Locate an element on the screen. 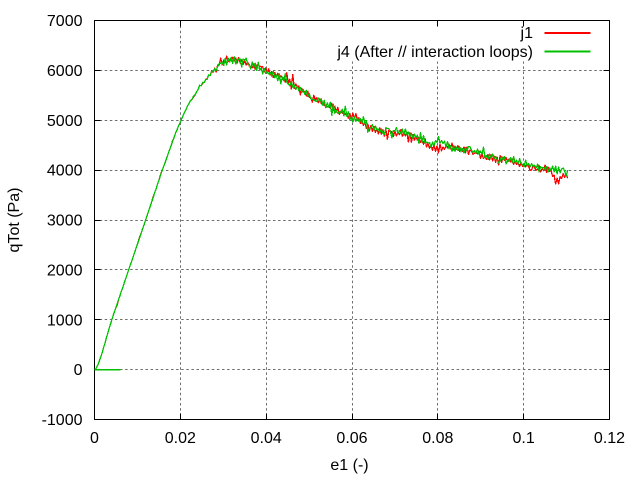  svg-text: 5000 is located at coordinates (65, 121).